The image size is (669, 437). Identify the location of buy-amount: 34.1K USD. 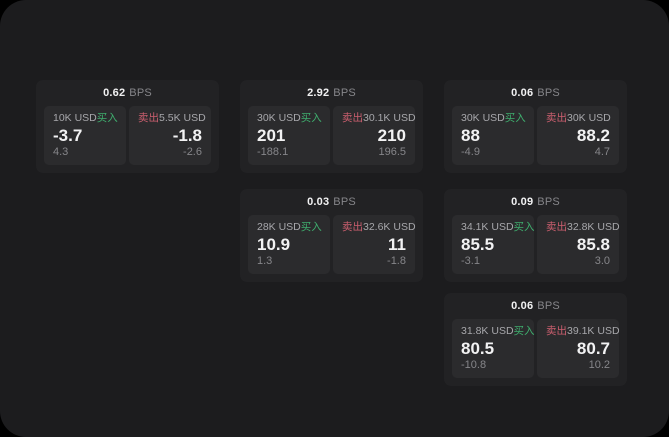
(487, 227).